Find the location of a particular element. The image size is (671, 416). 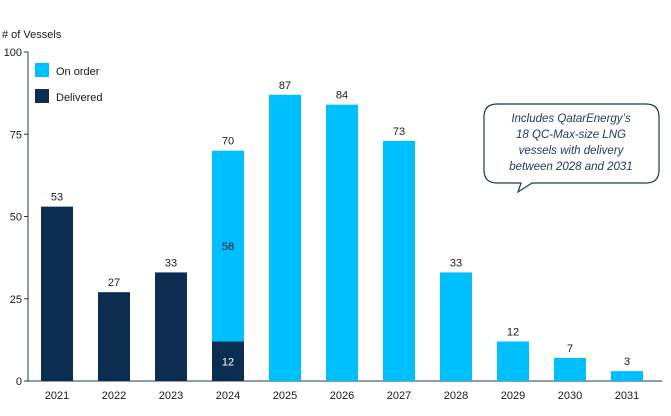

bar-total-label: 27 is located at coordinates (114, 283).